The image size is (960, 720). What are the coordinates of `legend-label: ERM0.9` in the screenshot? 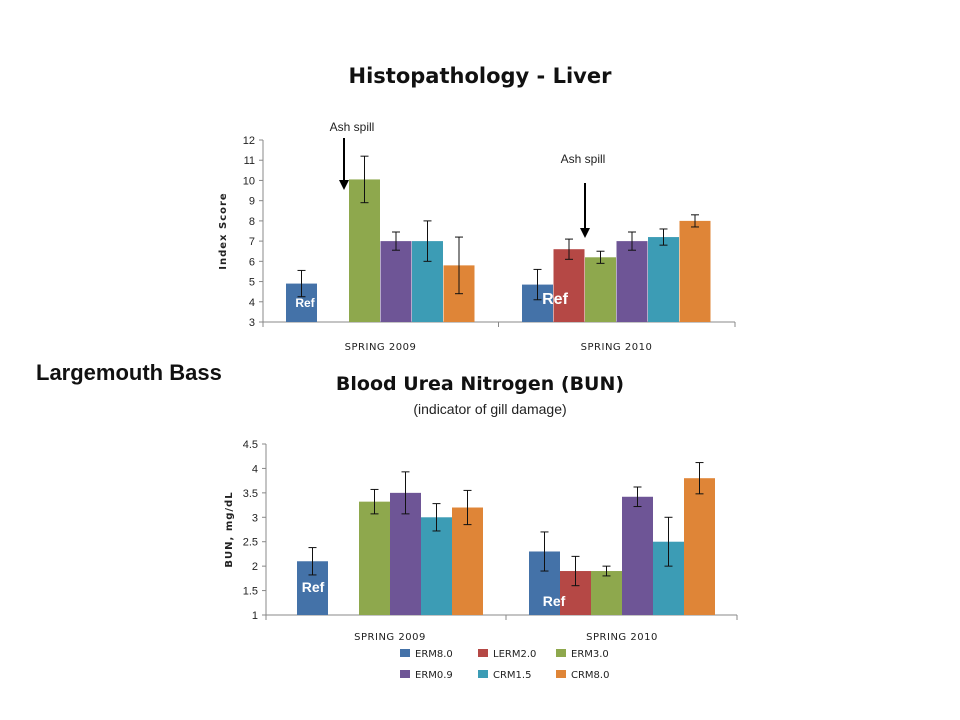 It's located at (434, 675).